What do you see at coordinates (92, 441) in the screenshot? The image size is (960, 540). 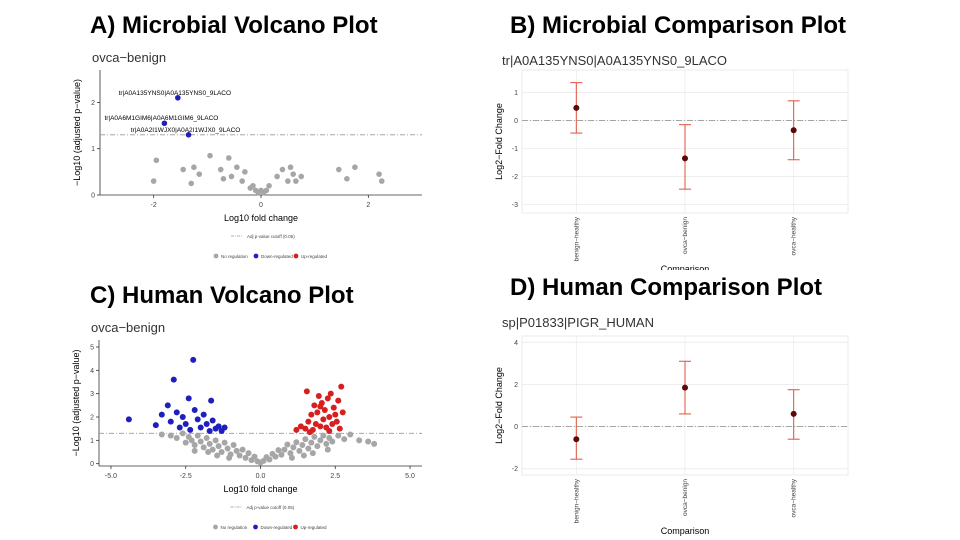 I see `y-tick-label: 1` at bounding box center [92, 441].